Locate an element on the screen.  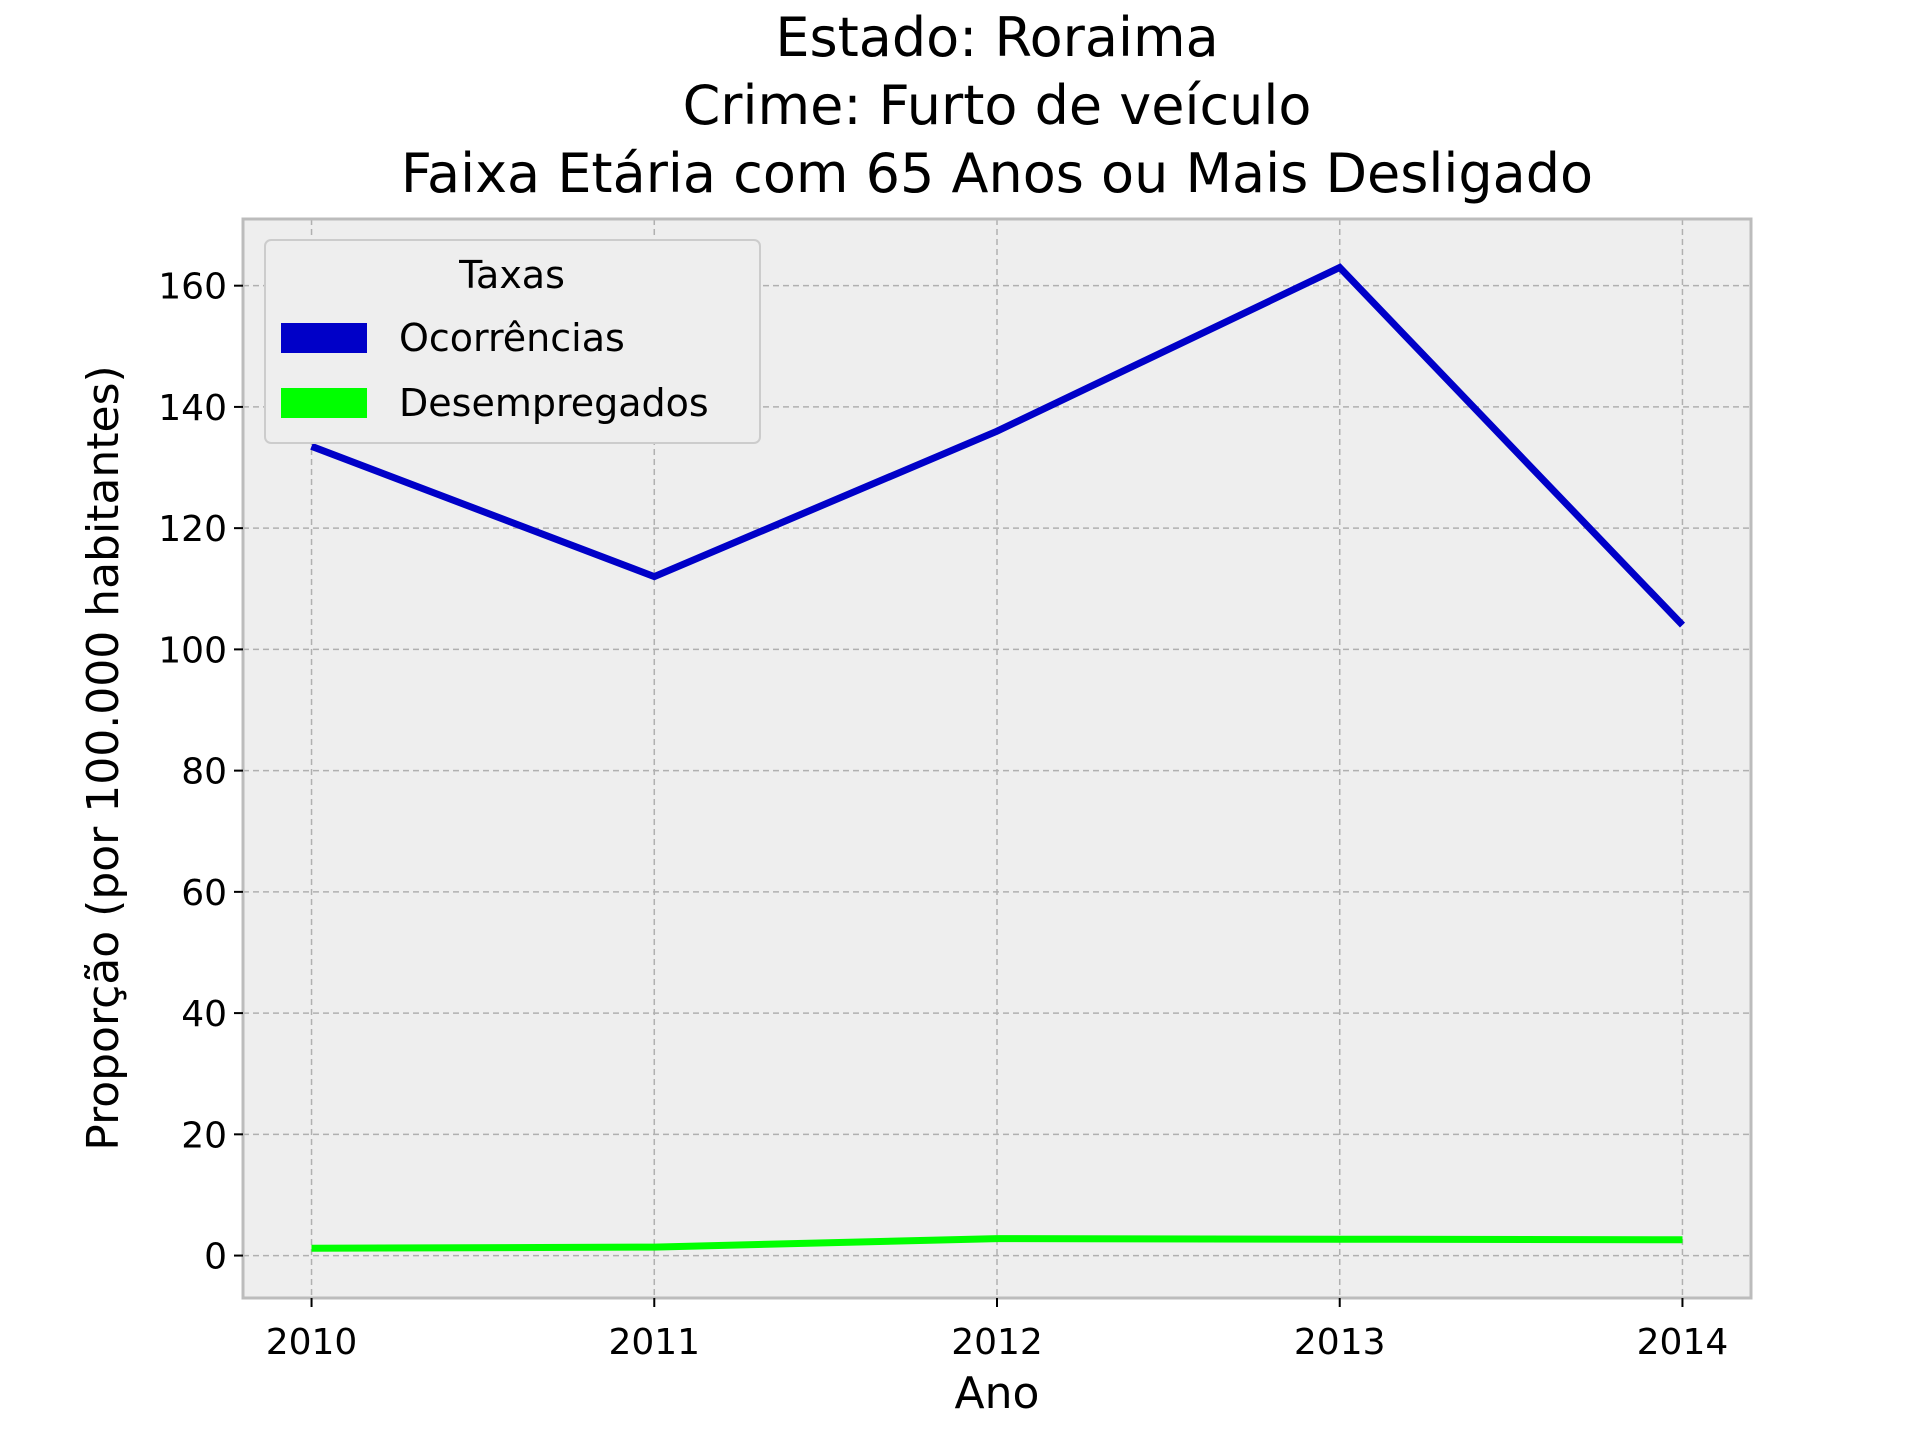
y-tick-label: 60 is located at coordinates (204, 893).